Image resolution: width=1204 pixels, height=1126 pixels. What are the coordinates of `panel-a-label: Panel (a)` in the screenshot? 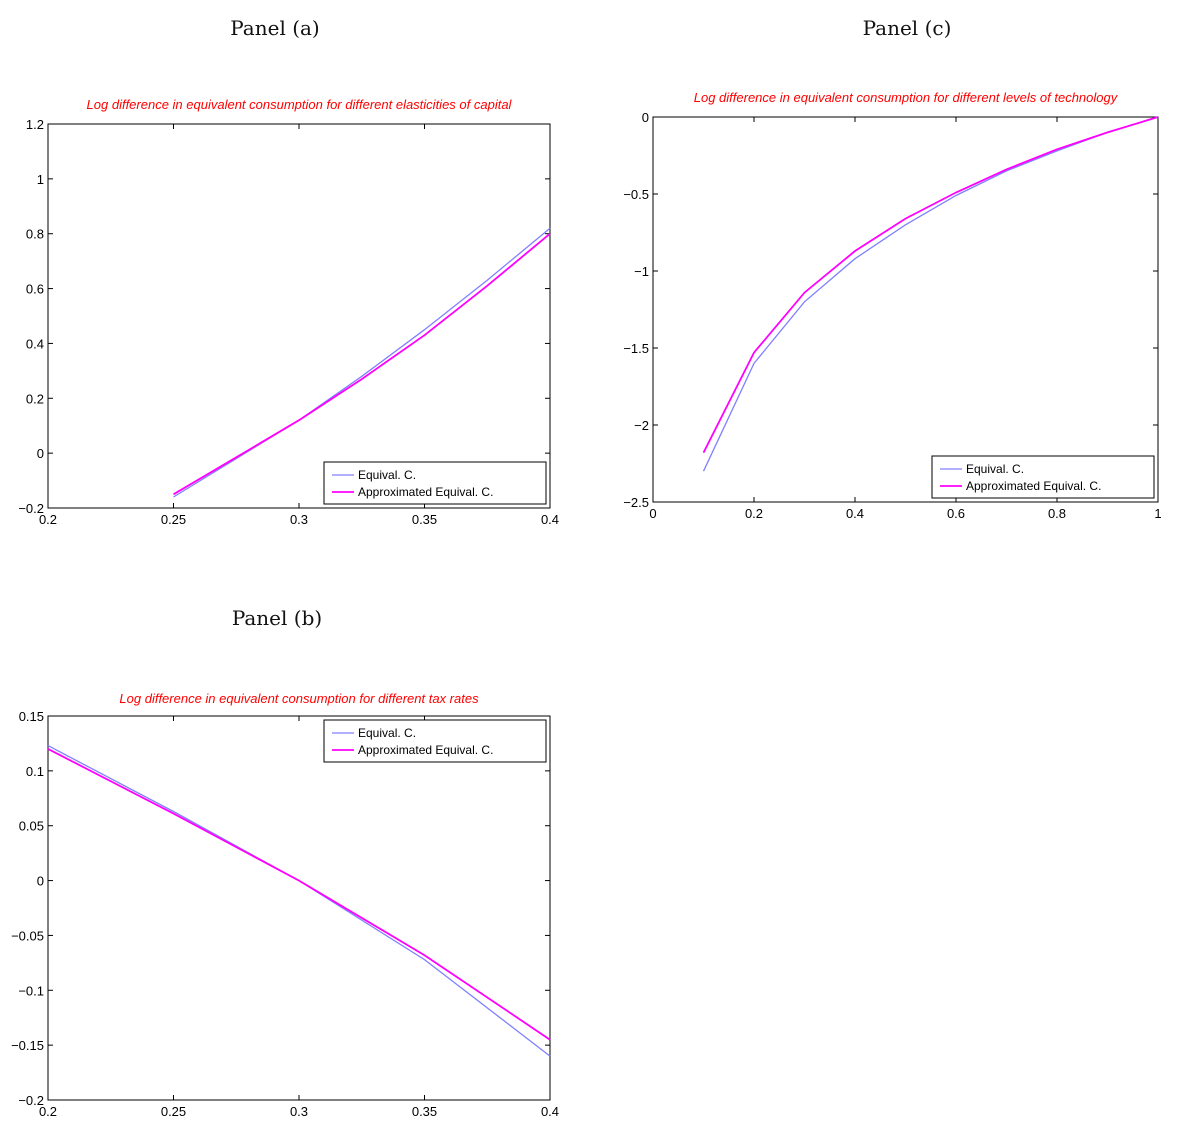 It's located at (275, 28).